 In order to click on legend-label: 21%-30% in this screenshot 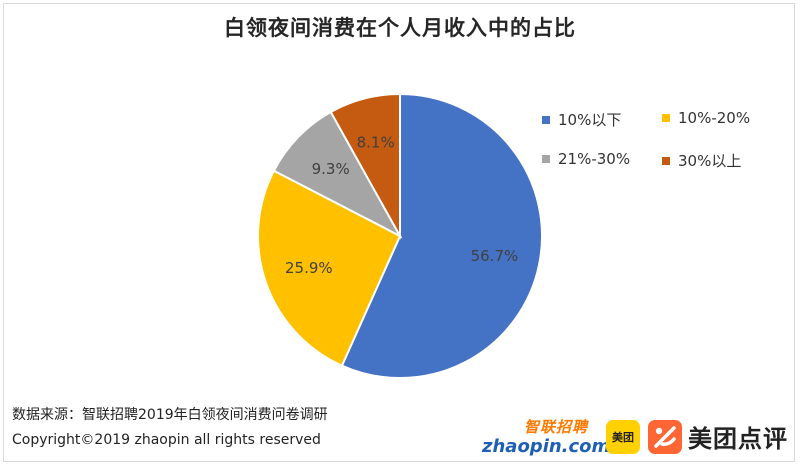, I will do `click(594, 159)`.